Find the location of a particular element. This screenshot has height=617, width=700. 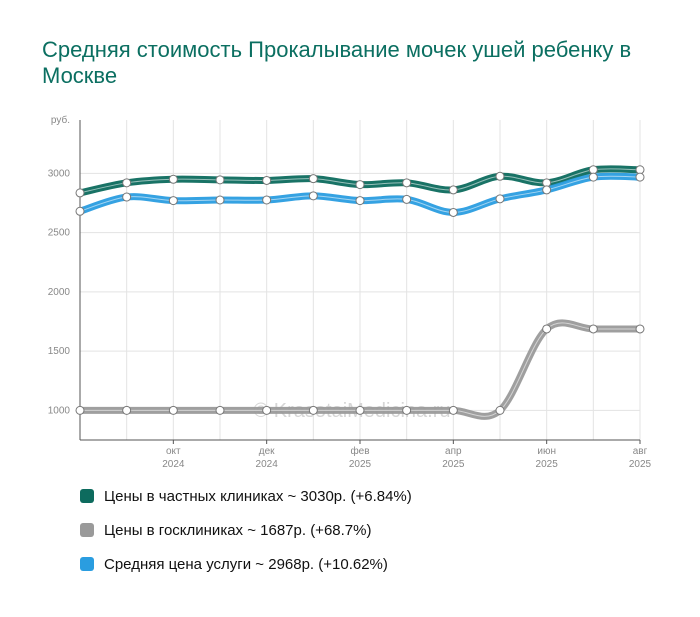

y-tick-label: 1500 is located at coordinates (59, 351).